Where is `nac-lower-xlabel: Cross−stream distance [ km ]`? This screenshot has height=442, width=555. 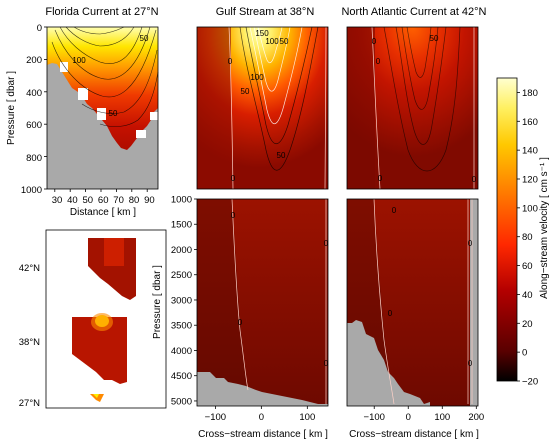
nac-lower-xlabel: Cross−stream distance [ km ] is located at coordinates (414, 434).